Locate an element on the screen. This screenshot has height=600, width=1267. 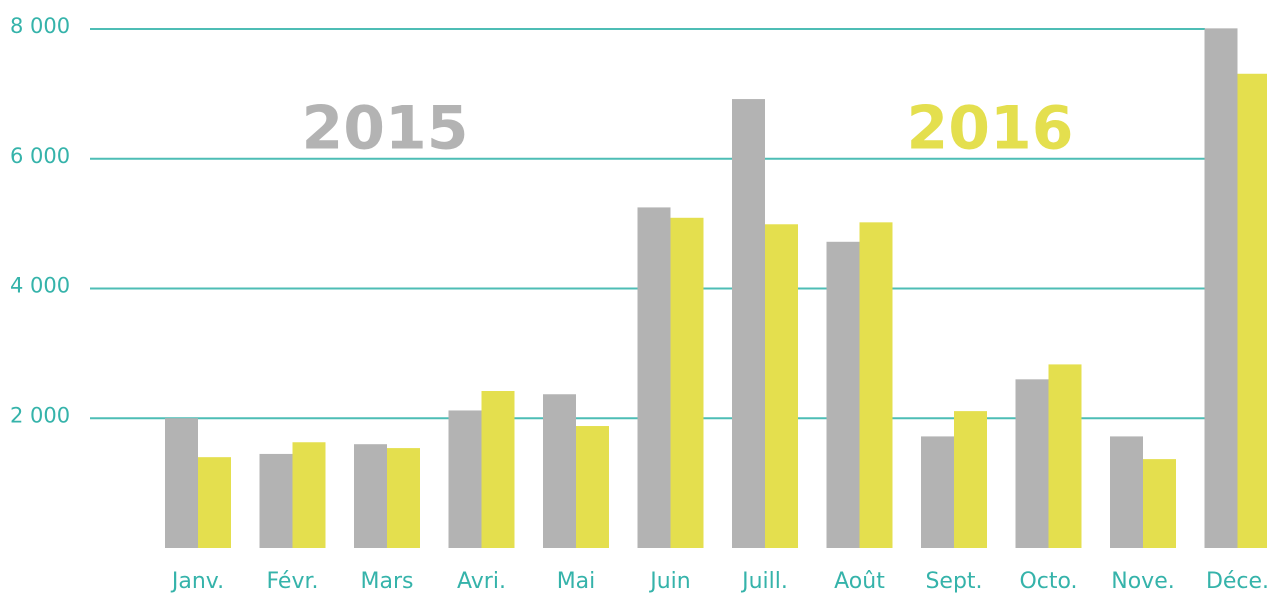
y-tick-label: 8 000 is located at coordinates (40, 26).